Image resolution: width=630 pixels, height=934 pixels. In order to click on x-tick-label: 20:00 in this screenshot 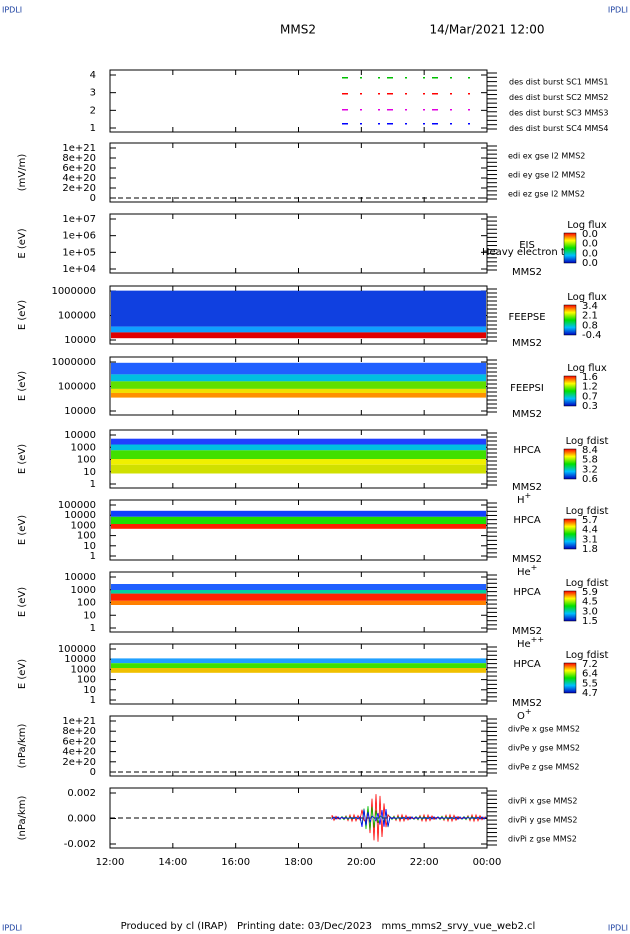, I will do `click(361, 862)`.